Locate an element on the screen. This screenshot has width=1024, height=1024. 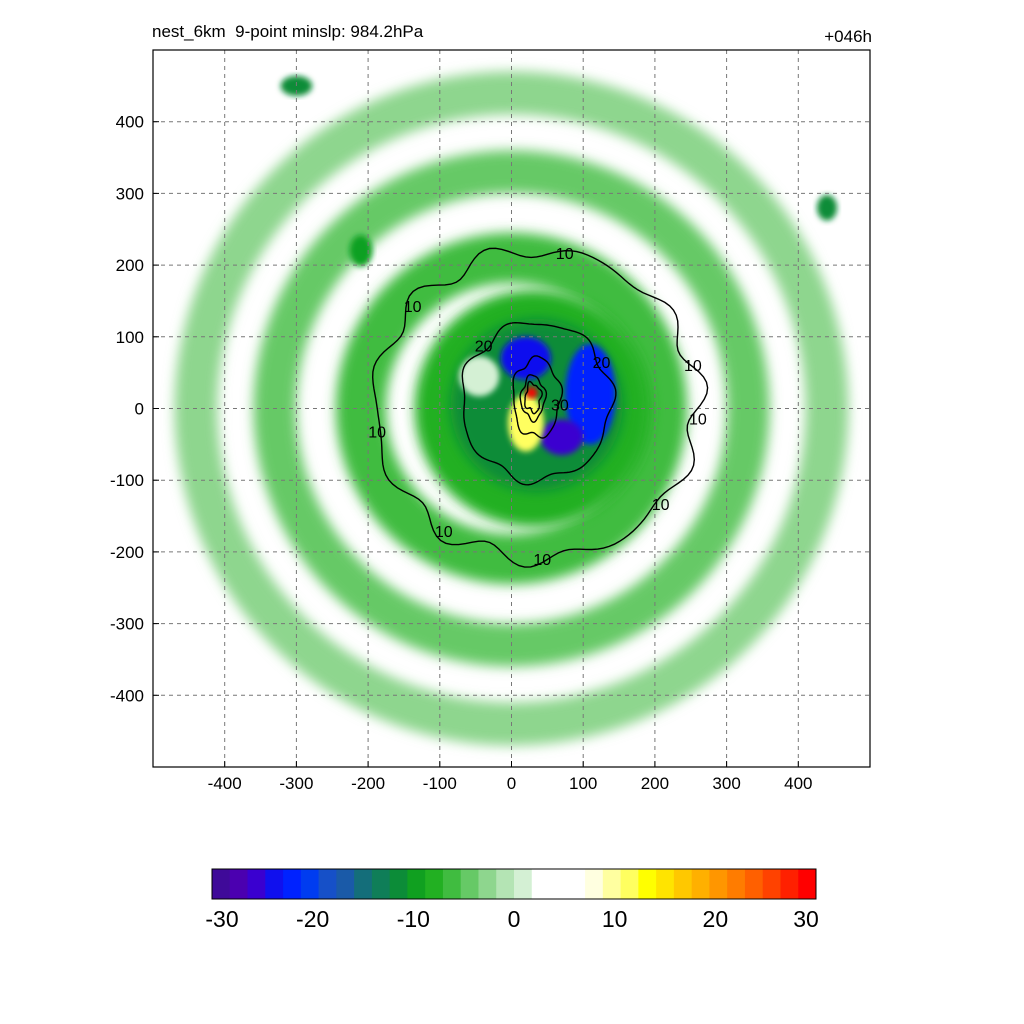
colorbar-tick-label: 20 is located at coordinates (716, 919).